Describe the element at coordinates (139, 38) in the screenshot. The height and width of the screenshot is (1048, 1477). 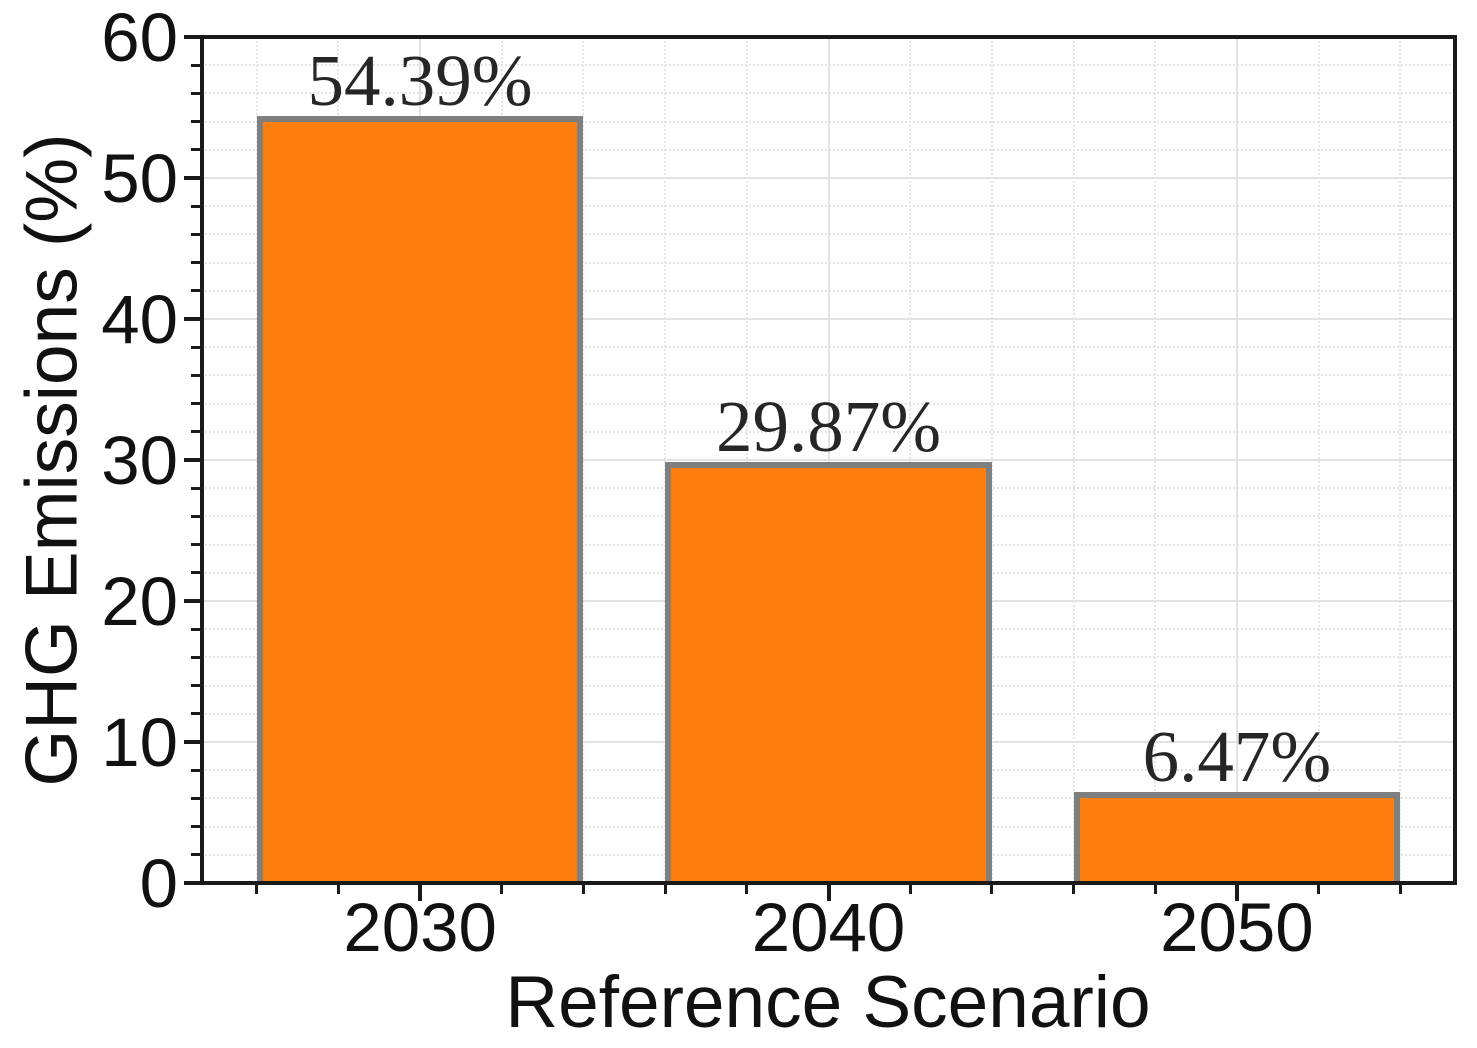
I see `y-tick-label: 60` at that location.